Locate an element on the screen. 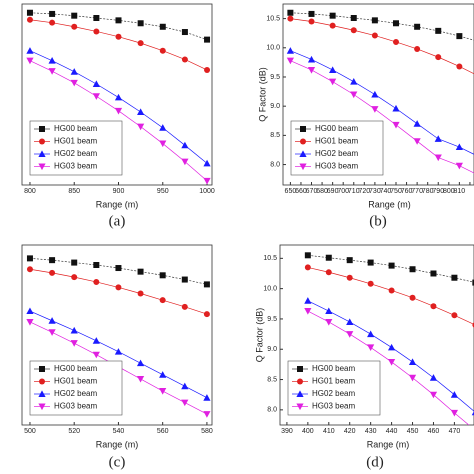  x-tick-label: 670 is located at coordinates (312, 191).